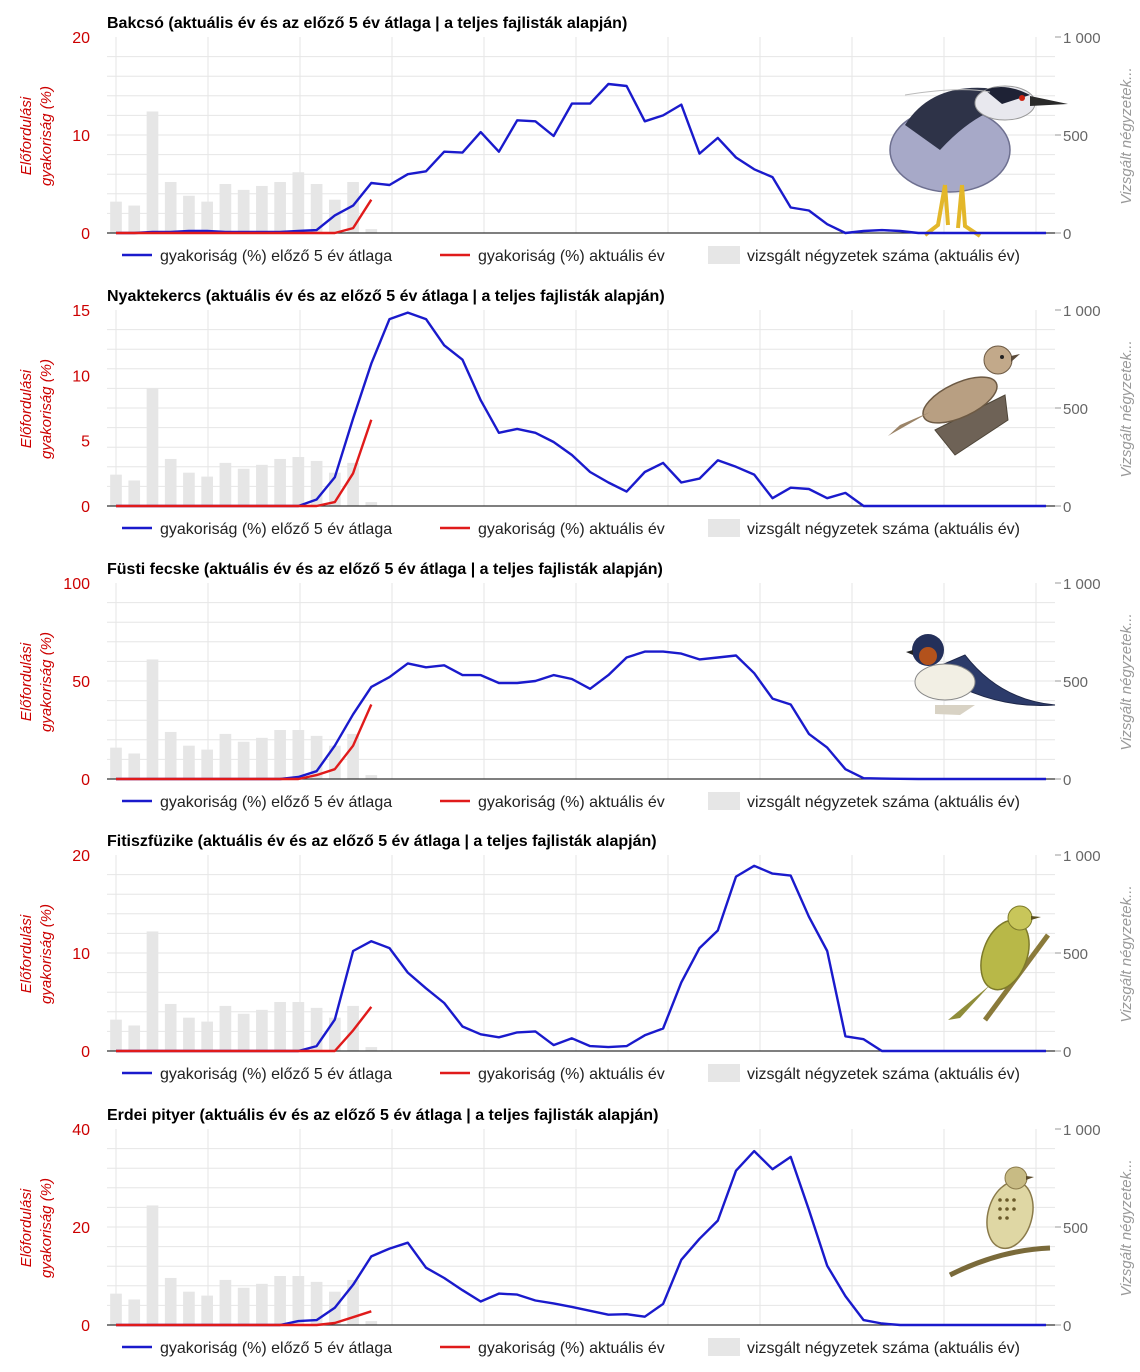 The image size is (1140, 1372). What do you see at coordinates (276, 529) in the screenshot?
I see `legend-avg-label: gyakoriság (%) előző 5 év átlaga` at bounding box center [276, 529].